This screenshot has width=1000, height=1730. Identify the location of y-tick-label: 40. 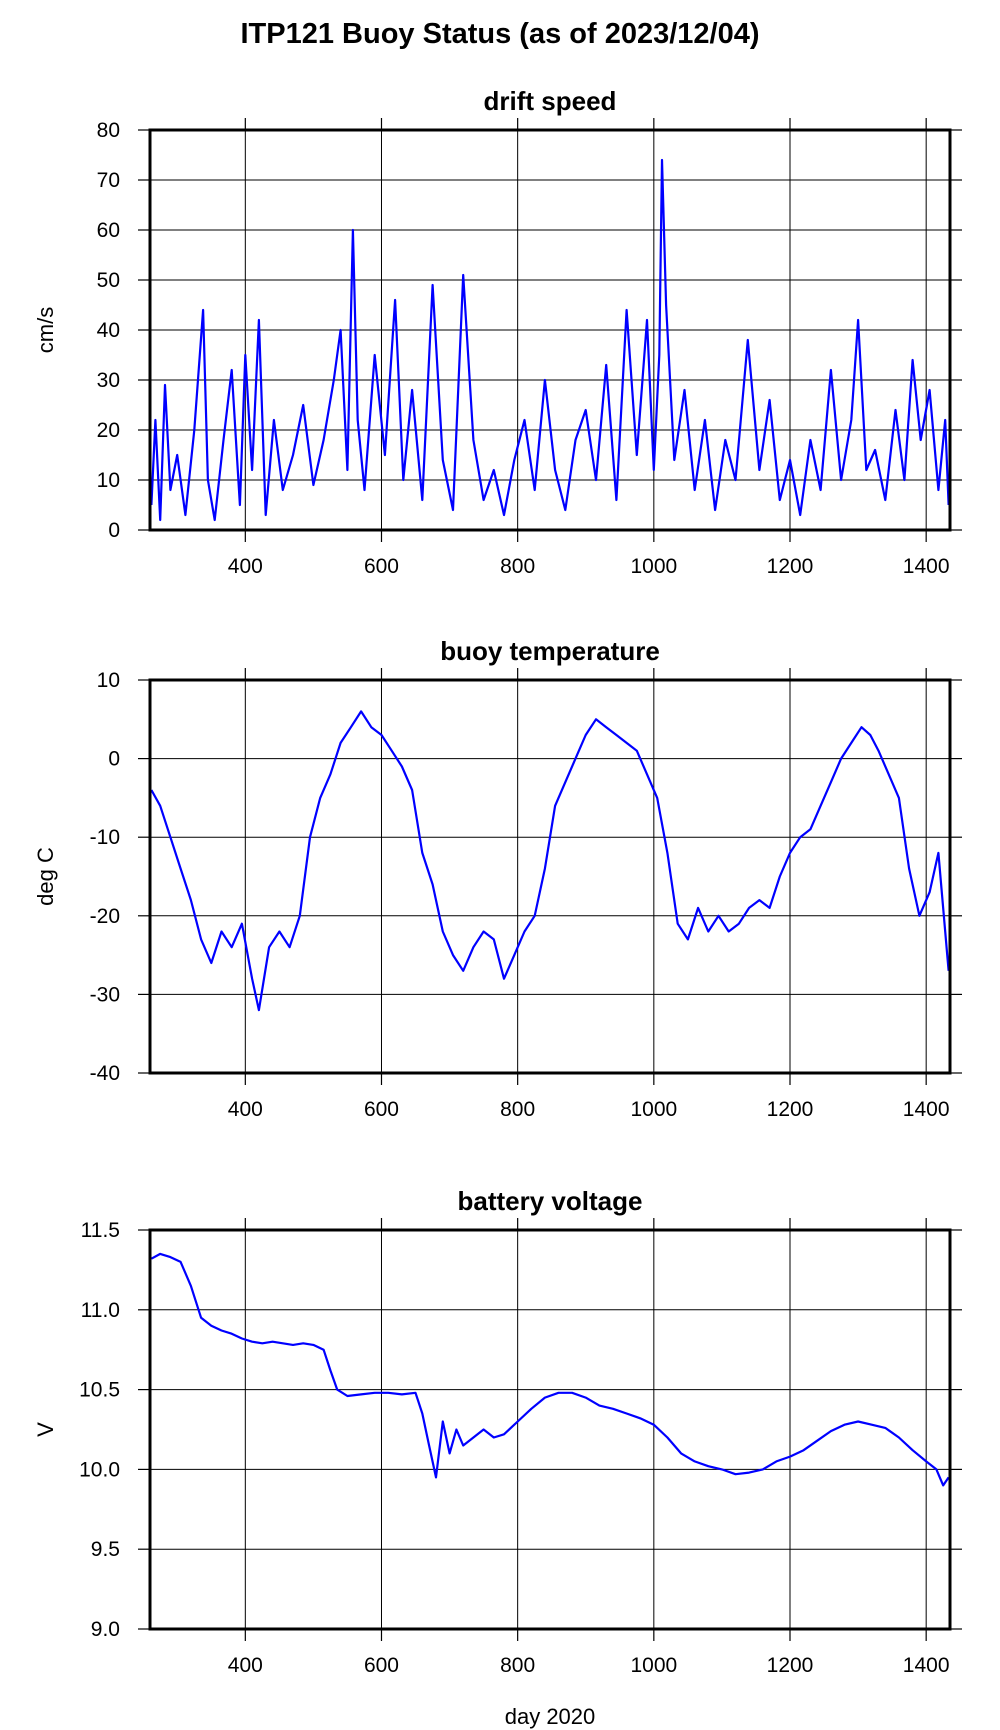
(108, 330).